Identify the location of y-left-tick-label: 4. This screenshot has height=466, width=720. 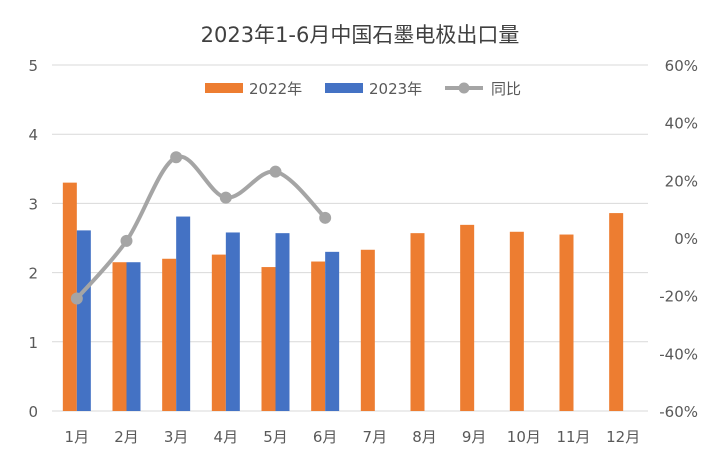
(33, 135).